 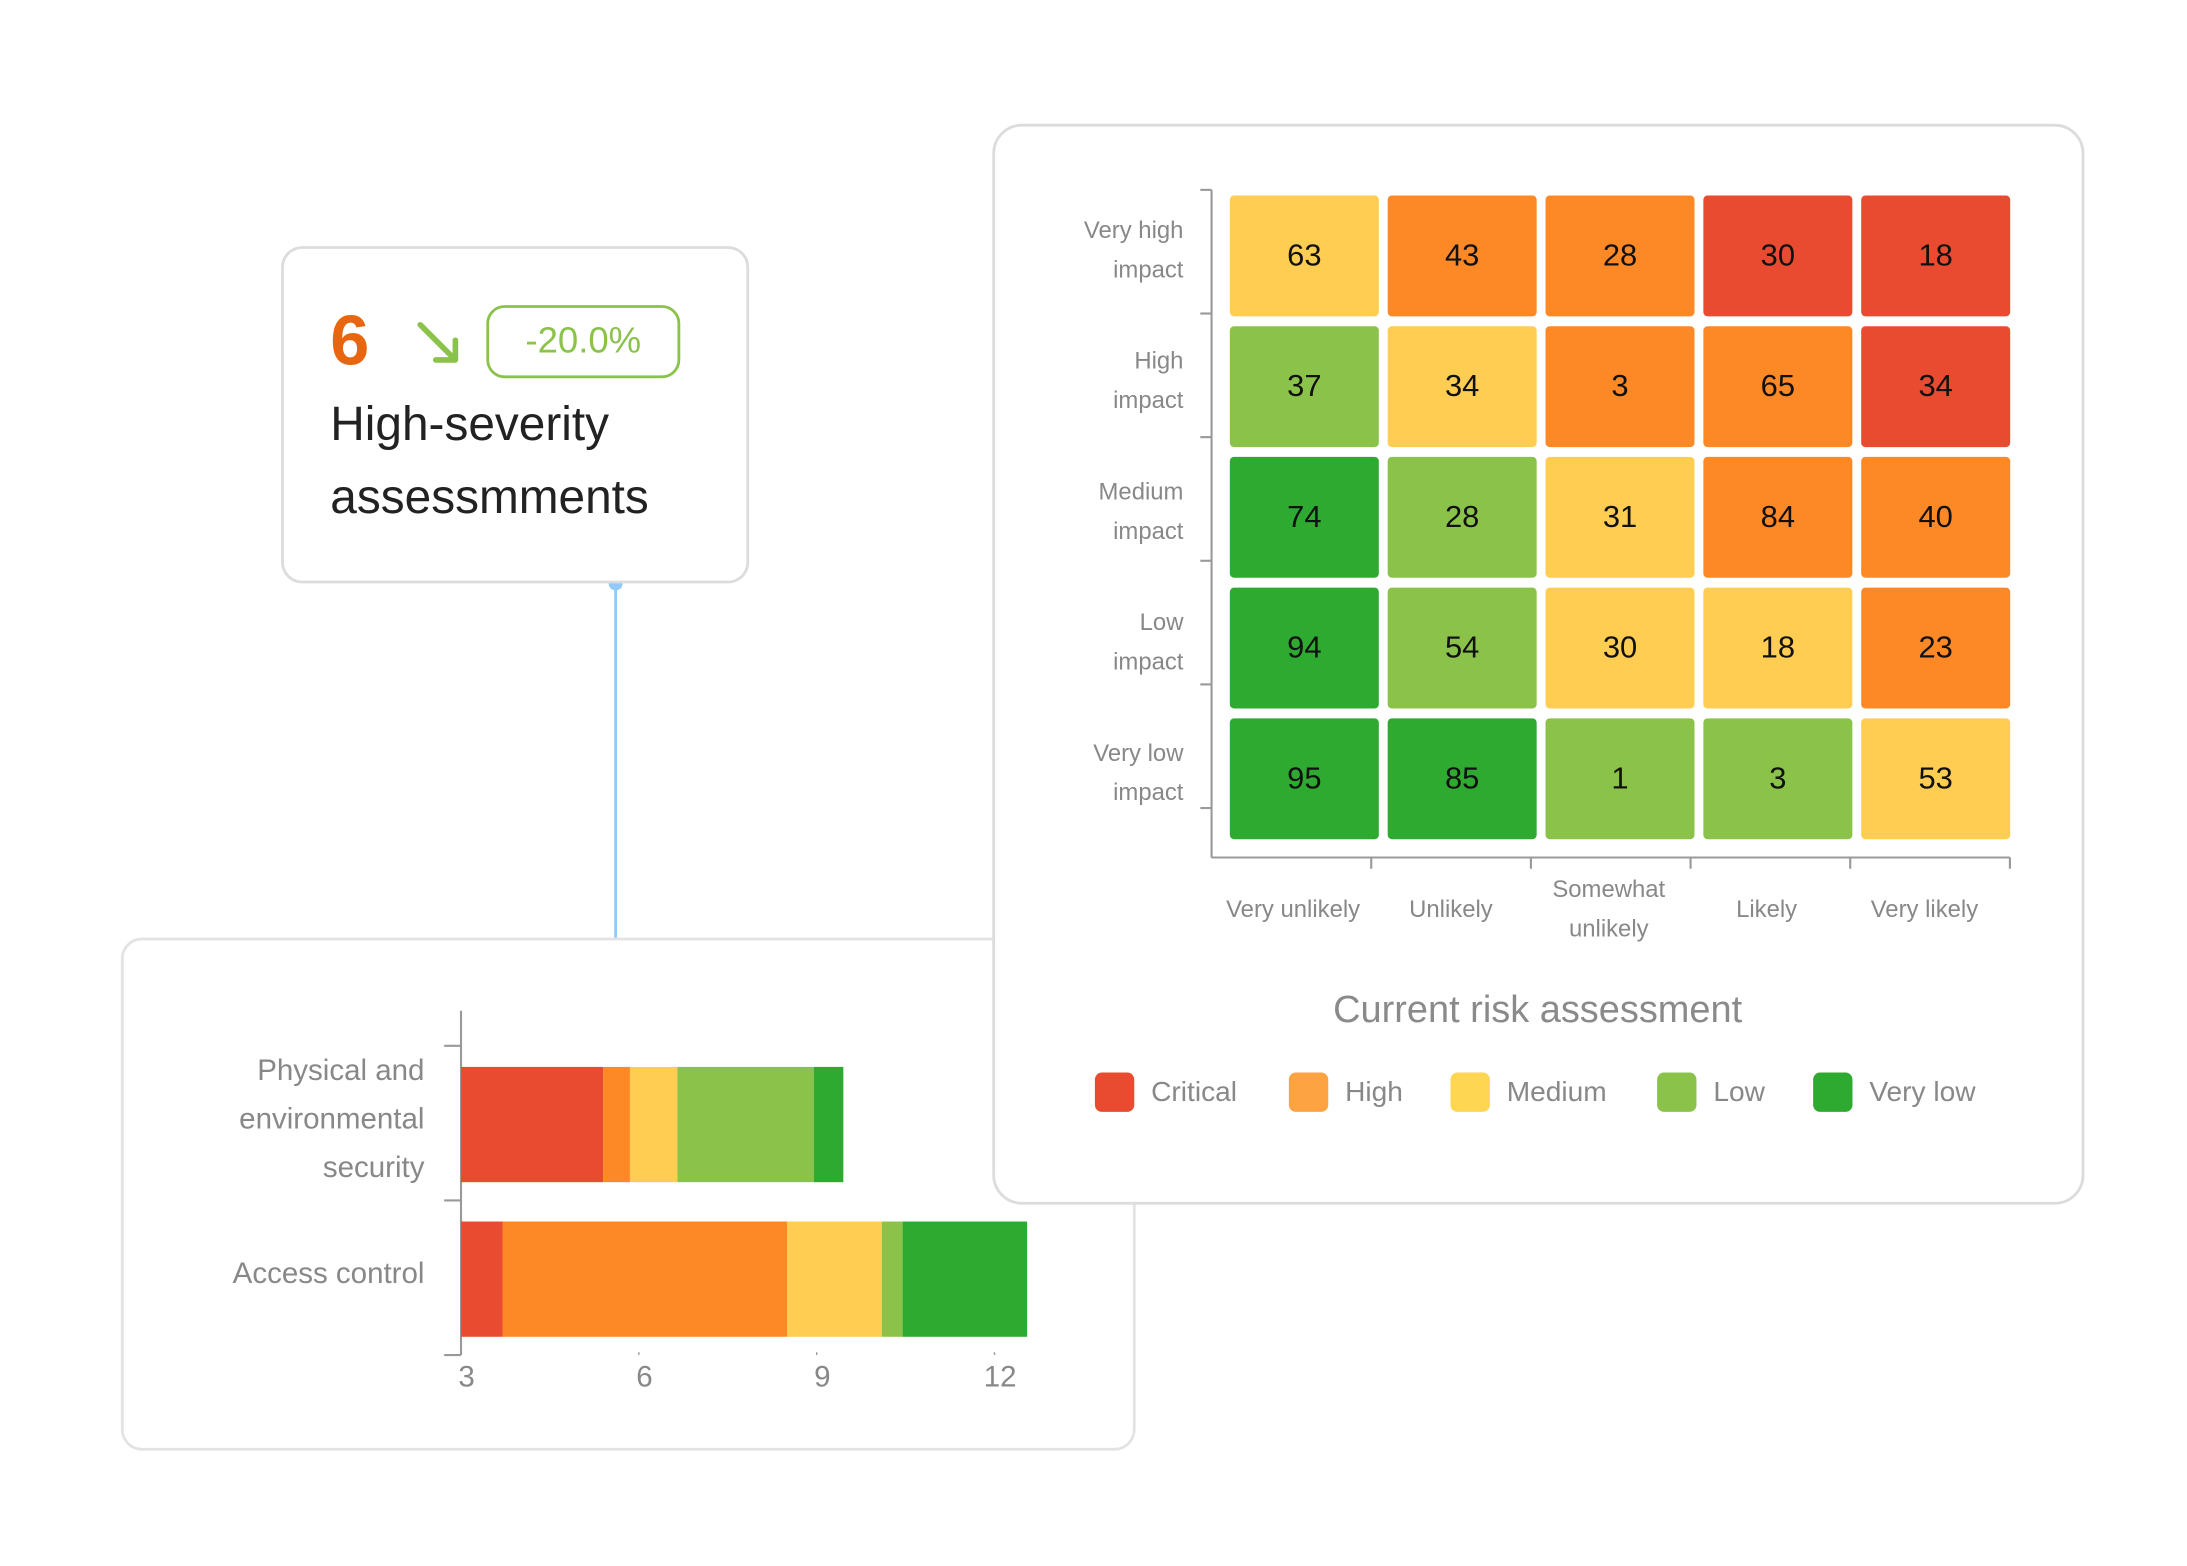 I want to click on cell-label: 1, so click(x=1619, y=777).